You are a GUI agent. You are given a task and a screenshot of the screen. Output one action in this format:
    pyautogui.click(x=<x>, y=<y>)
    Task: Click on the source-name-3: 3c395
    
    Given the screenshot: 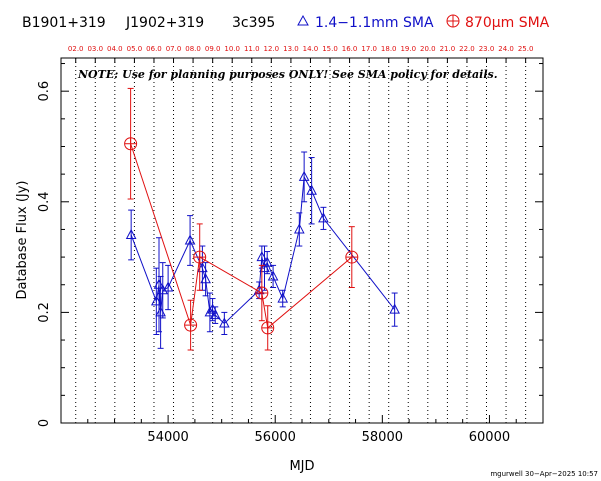 What is the action you would take?
    pyautogui.click(x=253, y=23)
    